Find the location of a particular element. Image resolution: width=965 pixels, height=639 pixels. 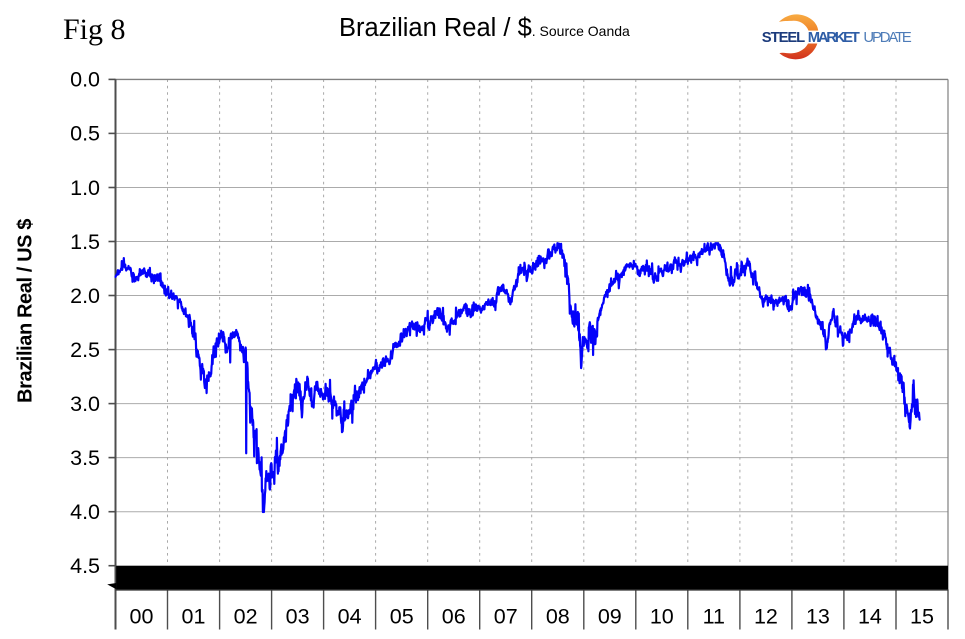

svg-text: 13 is located at coordinates (818, 617).